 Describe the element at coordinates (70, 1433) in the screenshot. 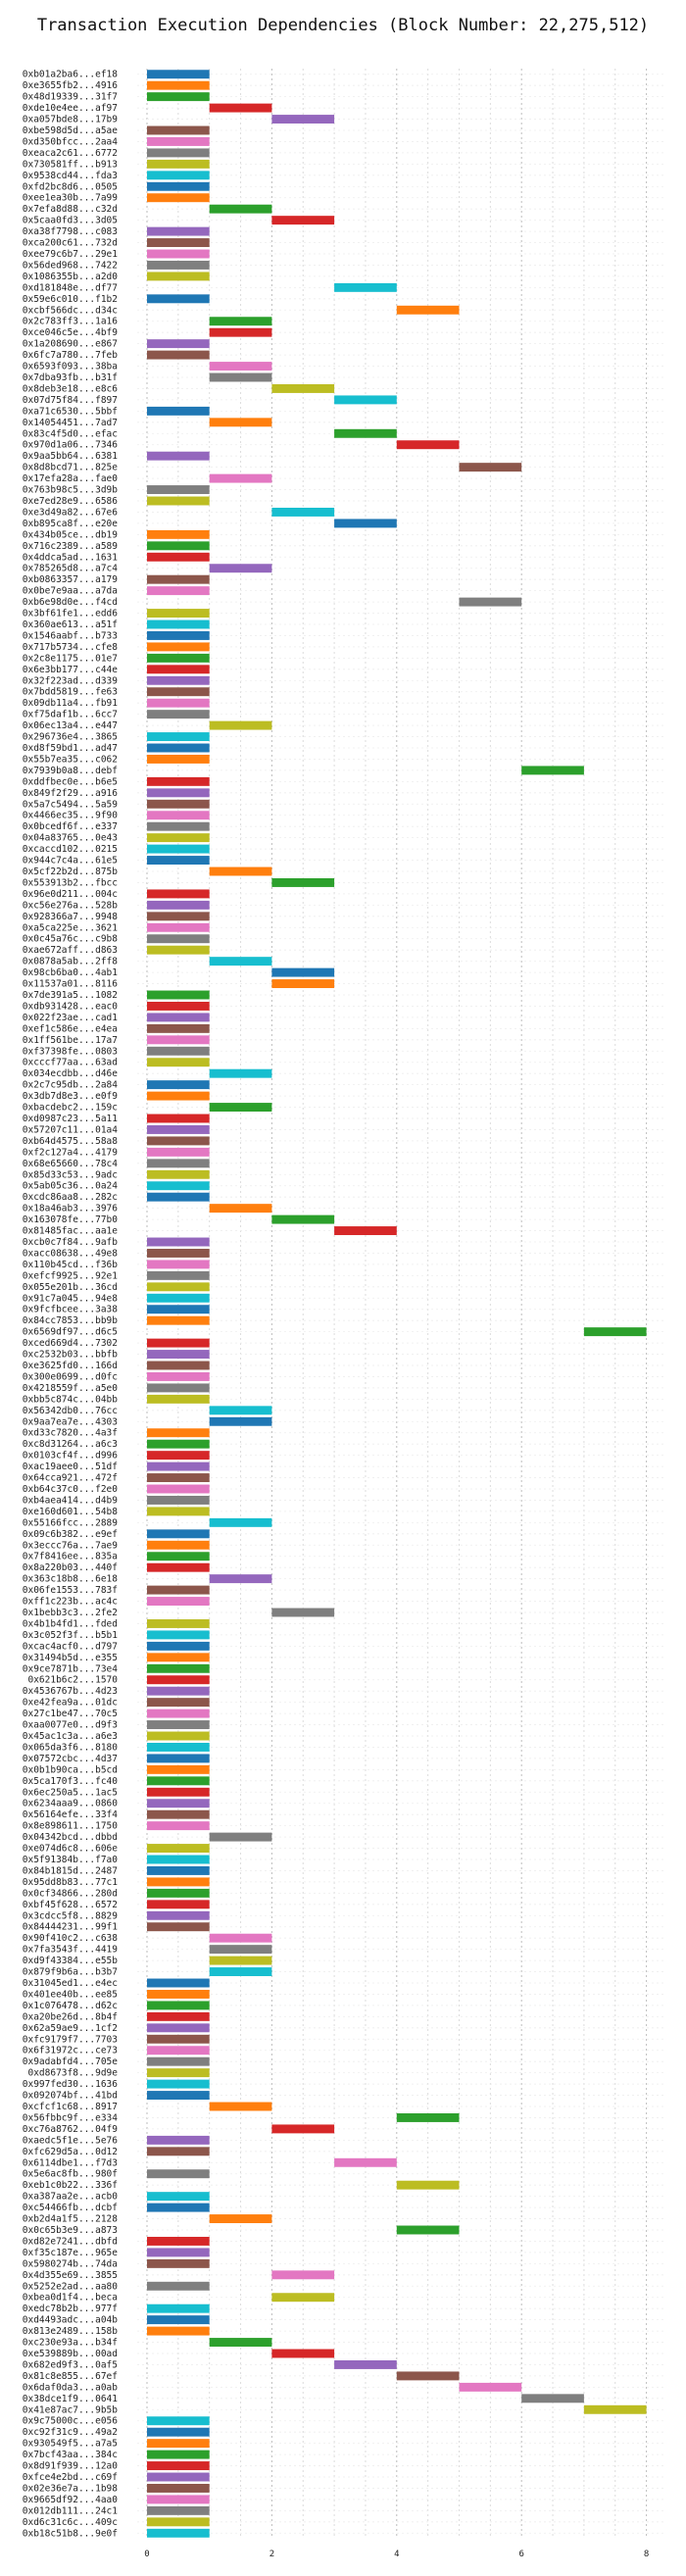

I see `y-tick-label: 0xd33c7820...4a3f` at that location.